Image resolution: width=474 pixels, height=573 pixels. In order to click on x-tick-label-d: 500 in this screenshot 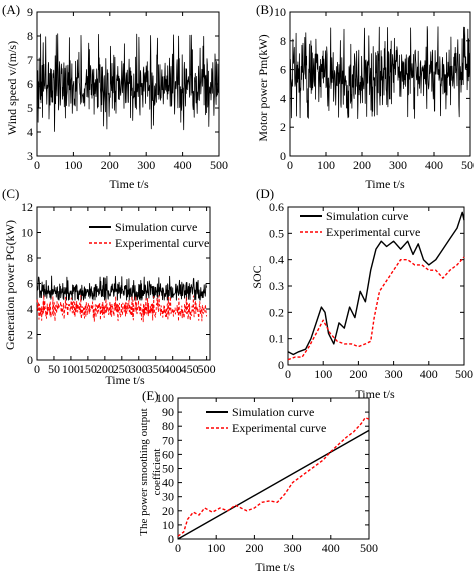, I will do `click(464, 374)`.